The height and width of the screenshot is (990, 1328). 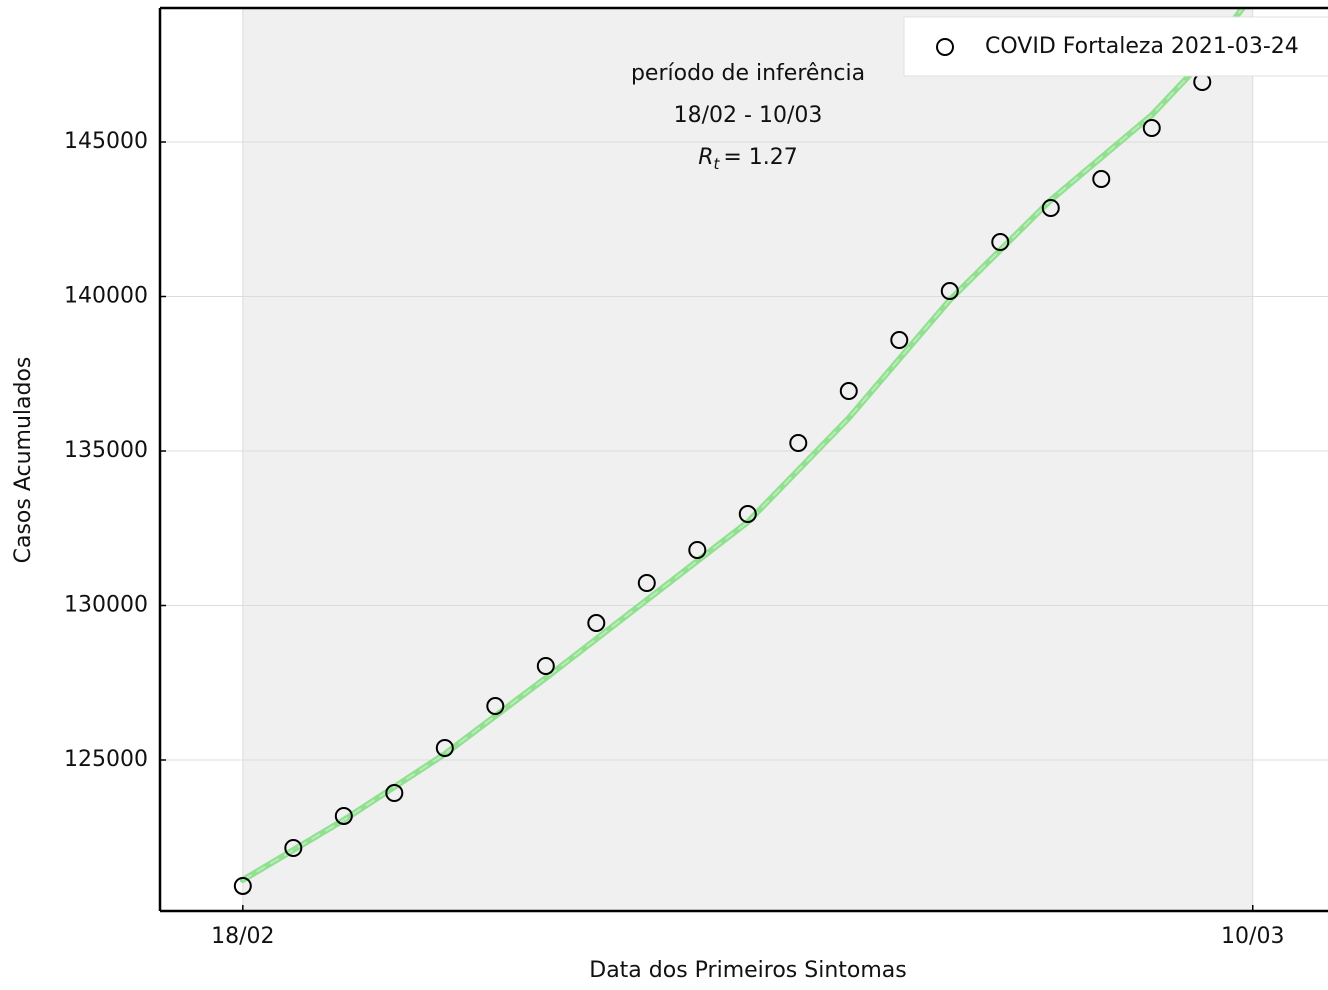 What do you see at coordinates (760, 157) in the screenshot?
I see `rt-value: = 1.27` at bounding box center [760, 157].